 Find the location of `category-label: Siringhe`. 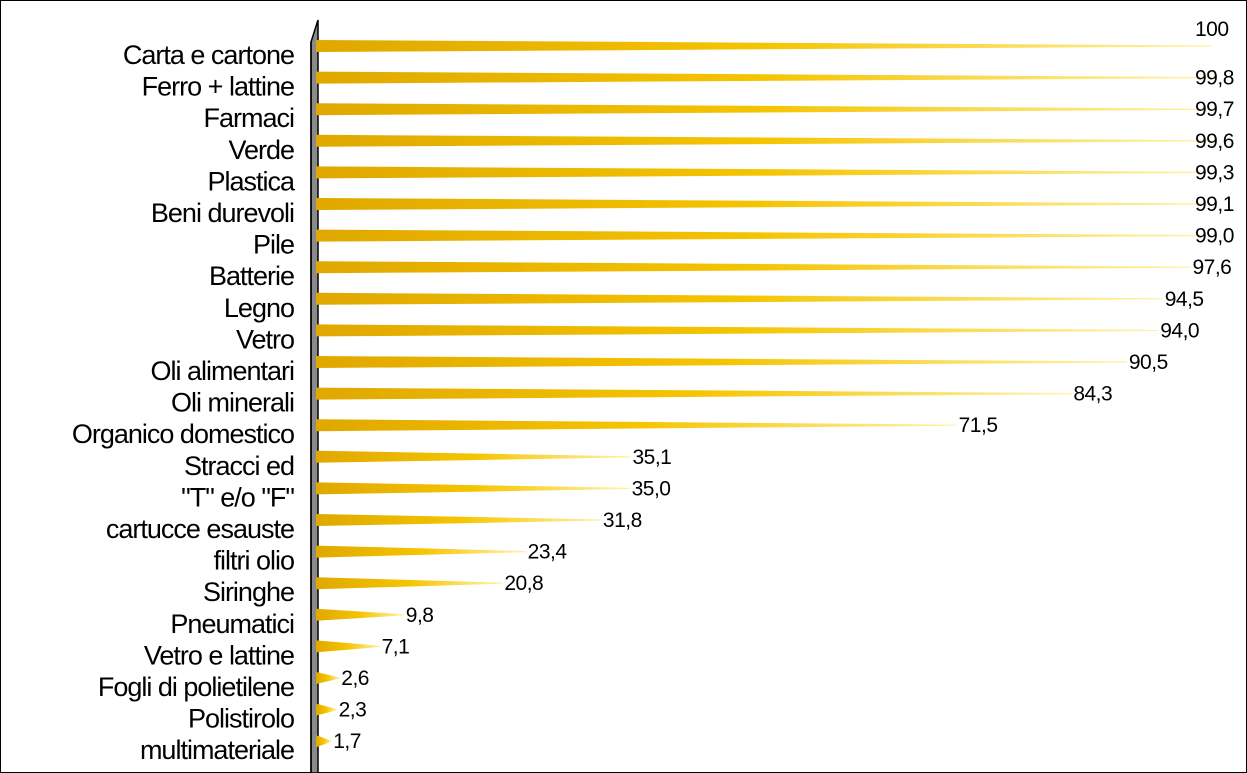

category-label: Siringhe is located at coordinates (248, 592).